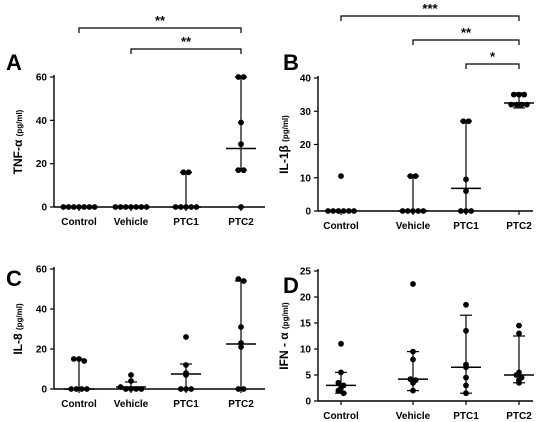  What do you see at coordinates (430, 8) in the screenshot?
I see `significance-label: ***` at bounding box center [430, 8].